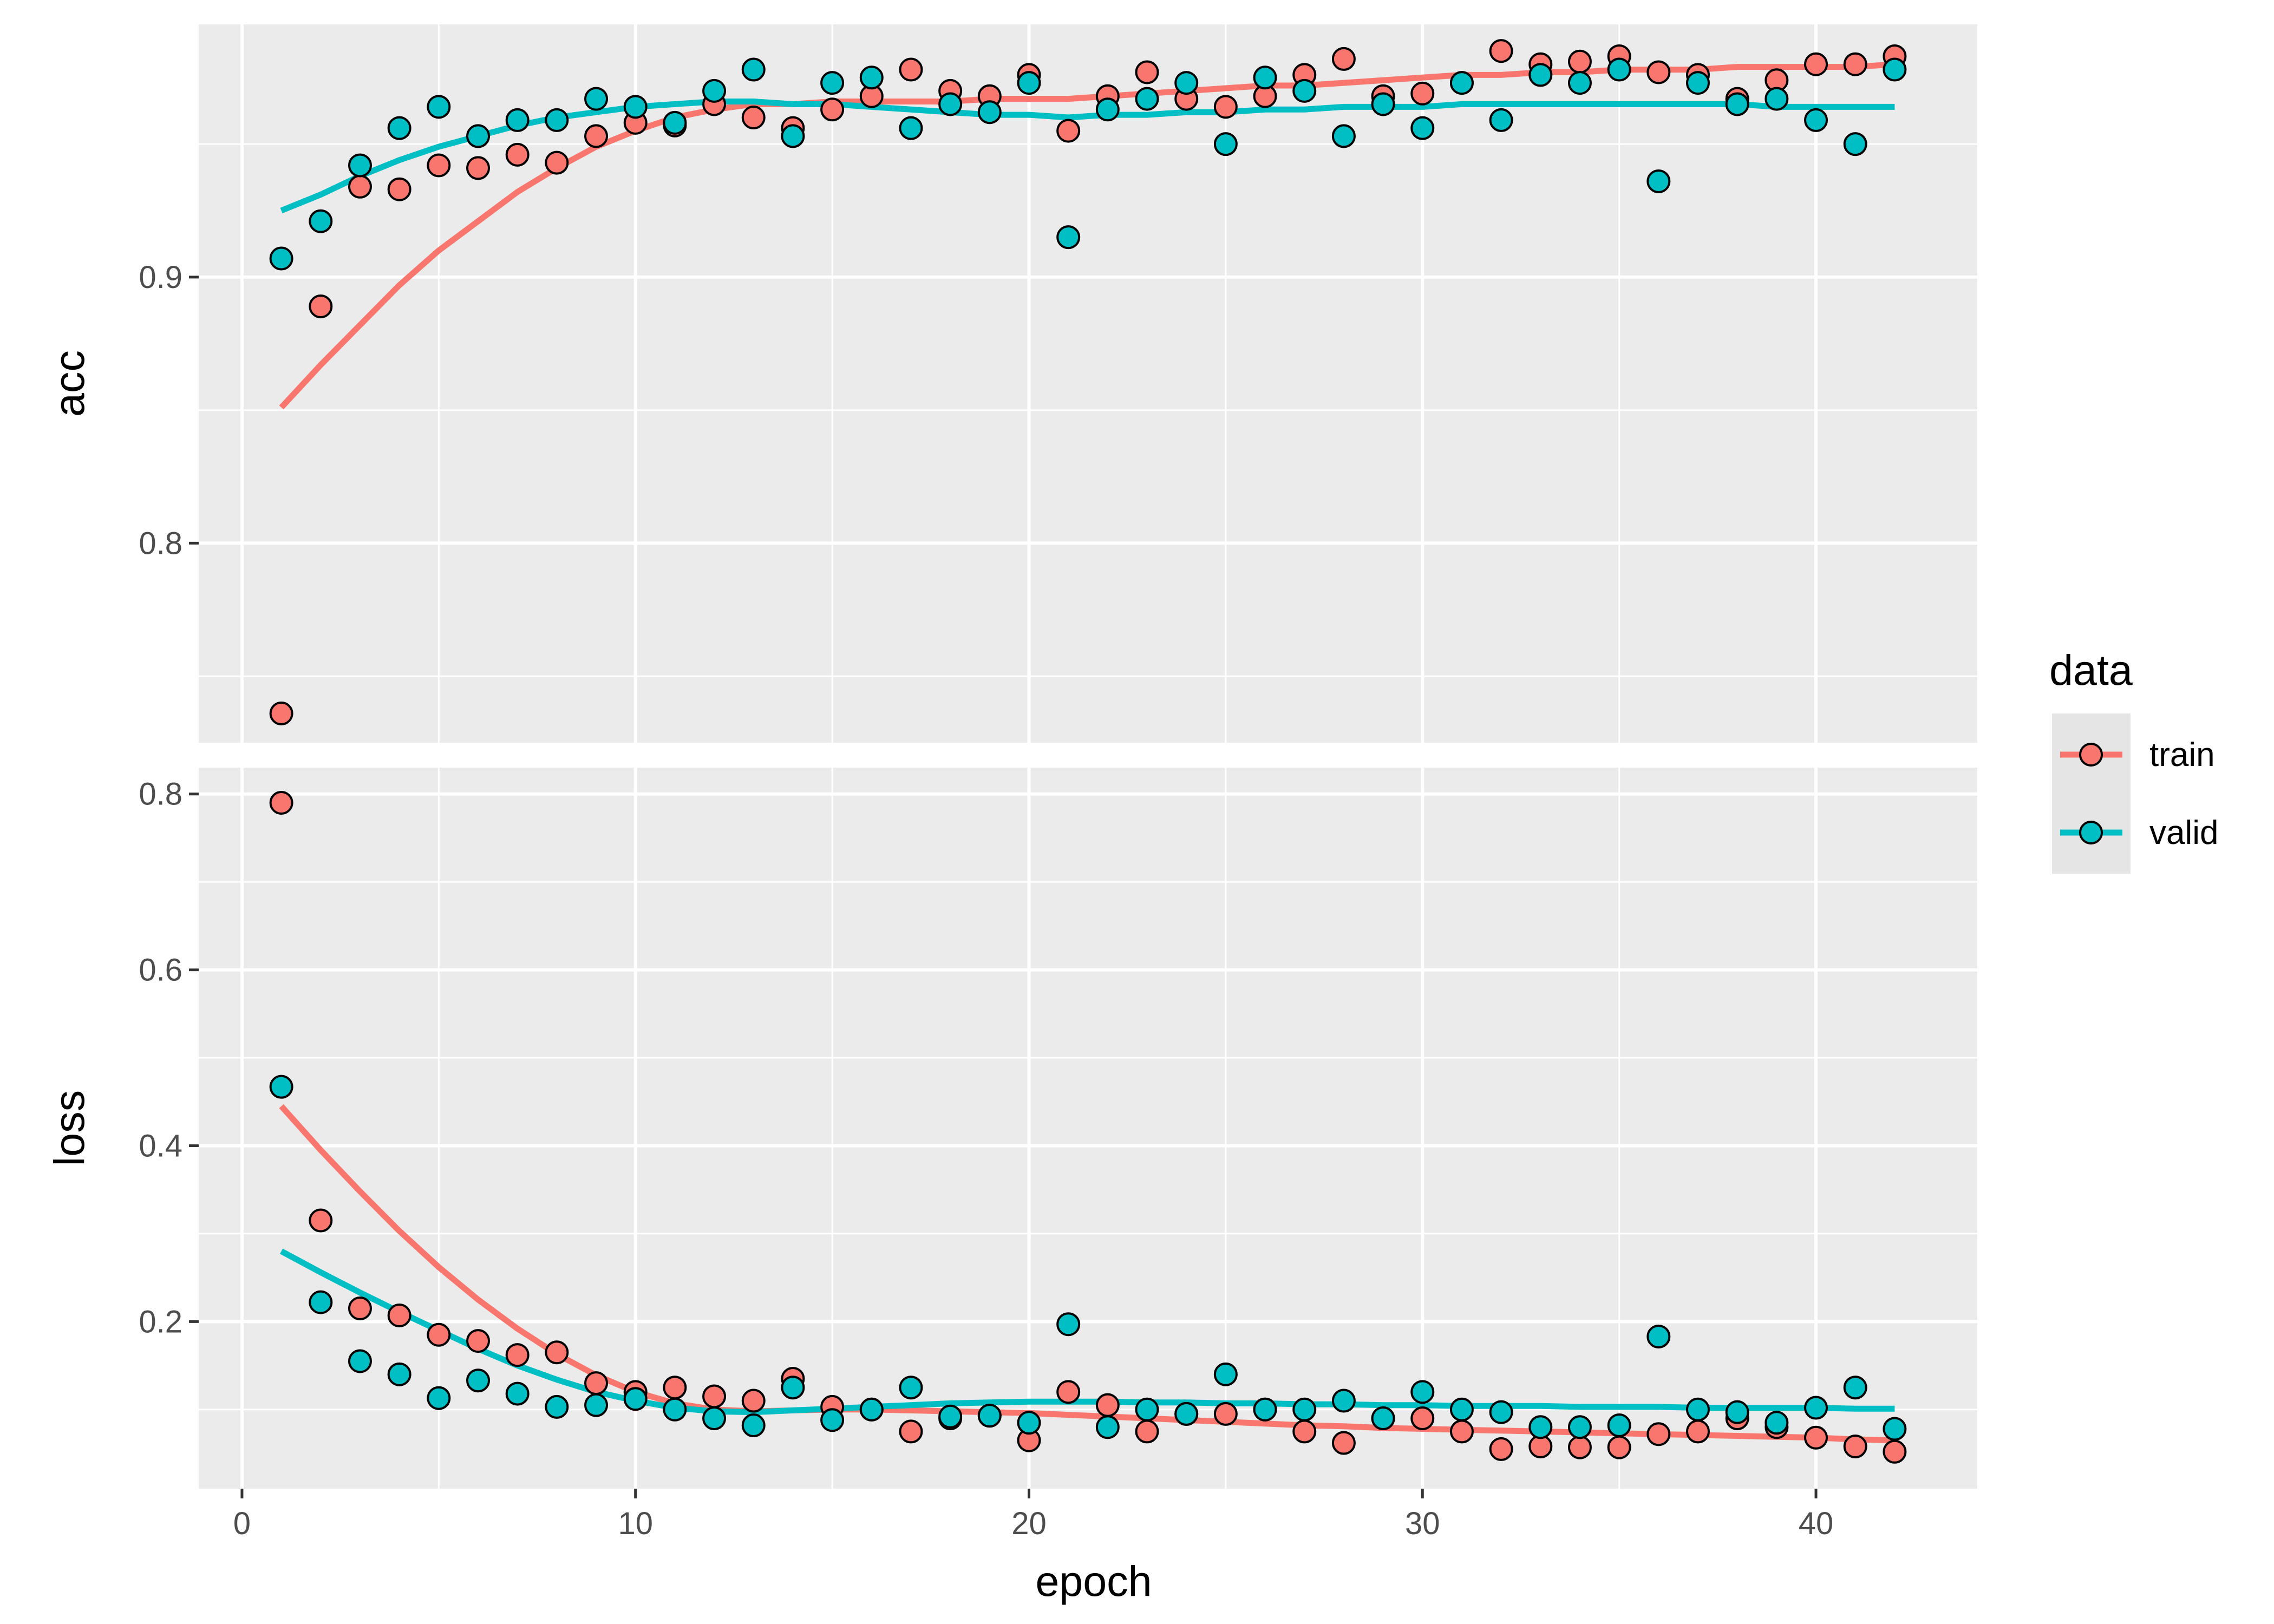 This screenshot has width=2274, height=1624. What do you see at coordinates (69, 1128) in the screenshot?
I see `y-axis-title: loss` at bounding box center [69, 1128].